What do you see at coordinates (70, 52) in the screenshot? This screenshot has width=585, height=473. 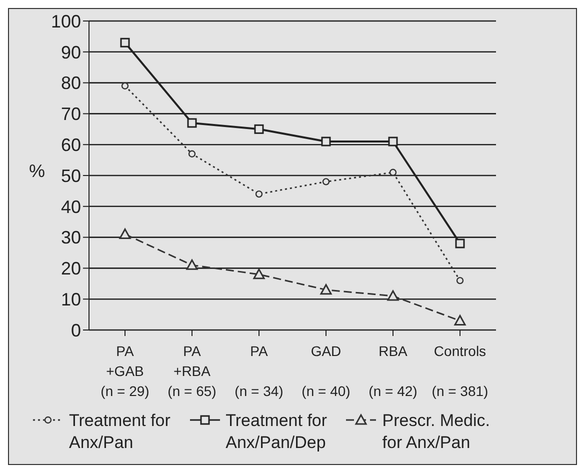 I see `y-tick-label: 90` at bounding box center [70, 52].